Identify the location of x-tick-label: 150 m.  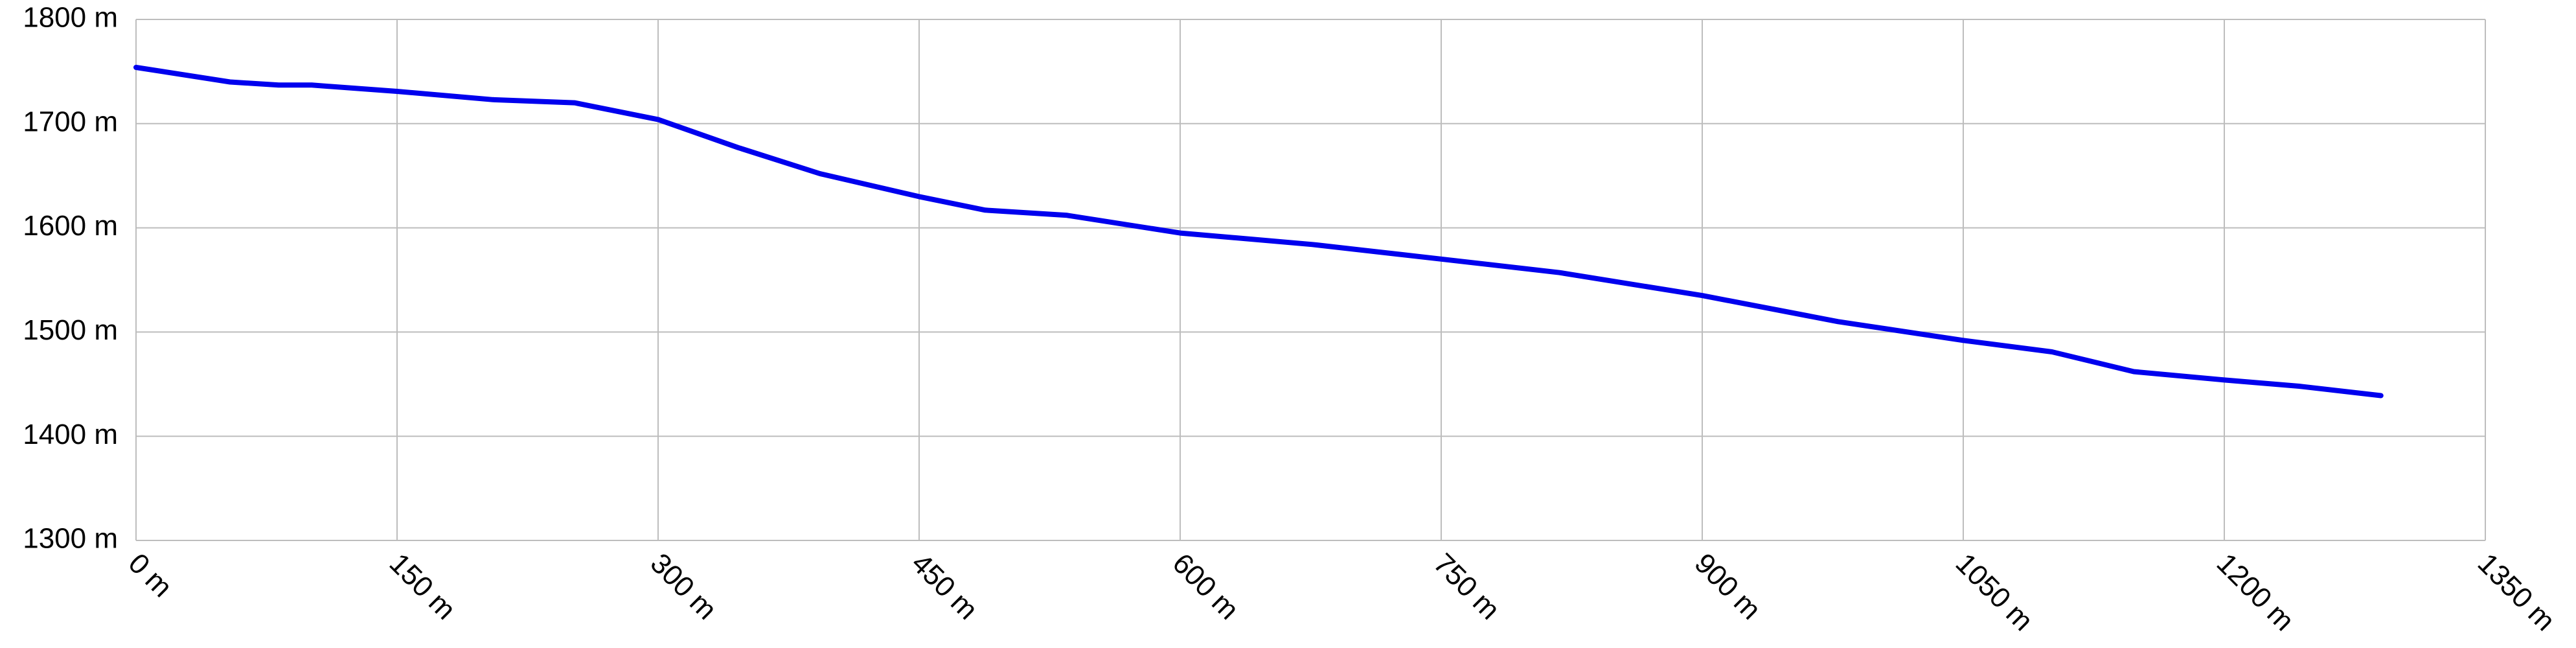
(423, 587).